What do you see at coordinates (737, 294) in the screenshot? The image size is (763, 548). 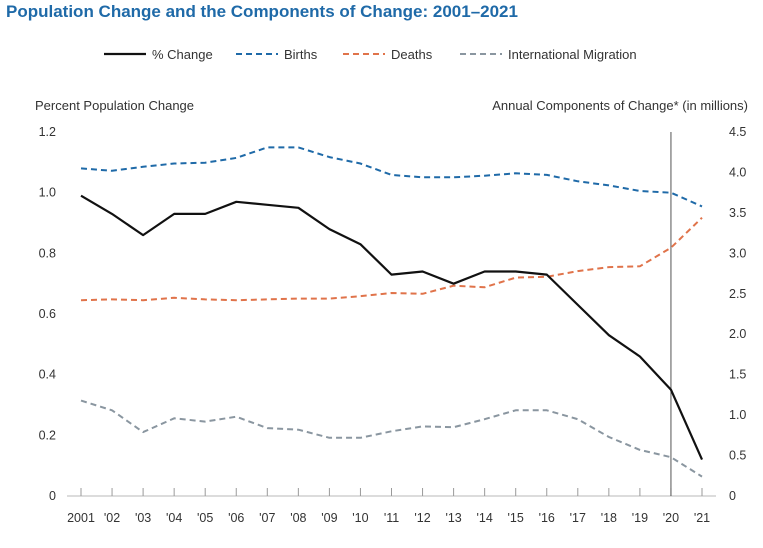 I see `right-tick-label: 2.5` at bounding box center [737, 294].